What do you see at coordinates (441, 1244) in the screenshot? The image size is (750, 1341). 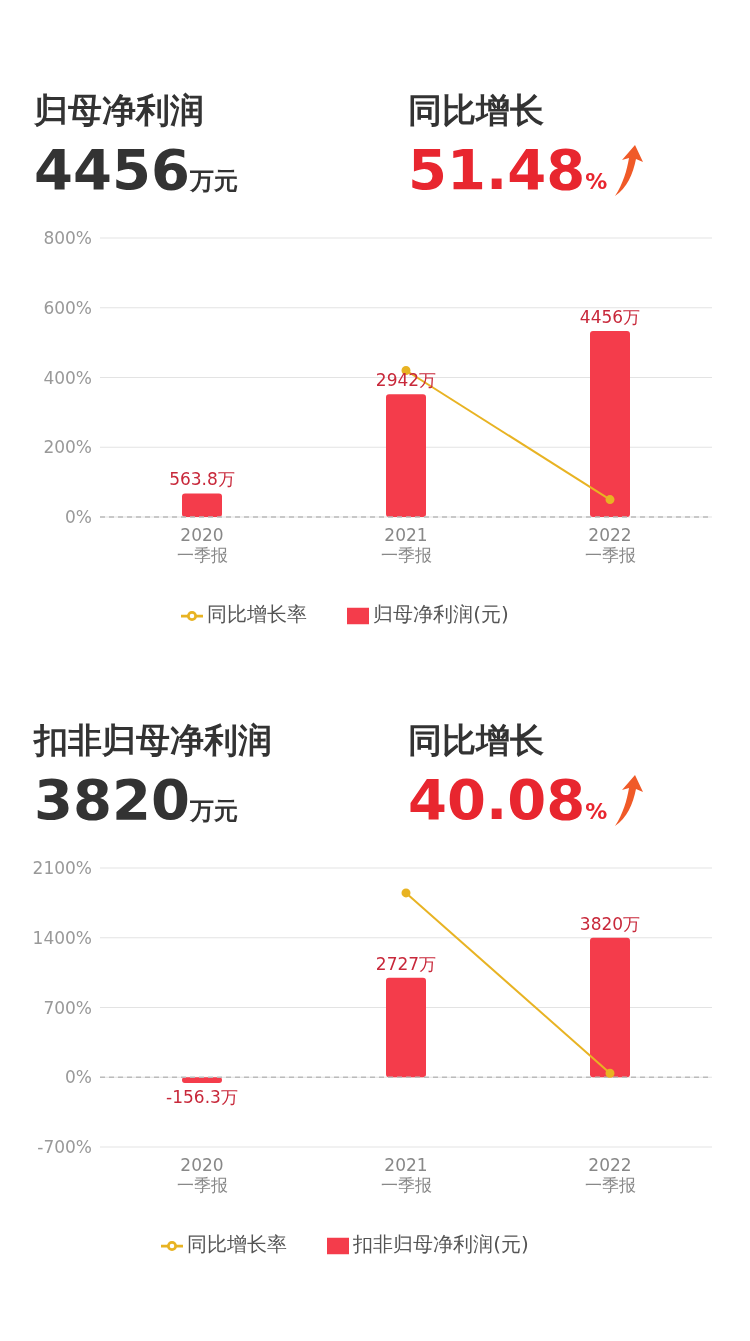 I see `legend-label: 扣非归母净利润(元)` at bounding box center [441, 1244].